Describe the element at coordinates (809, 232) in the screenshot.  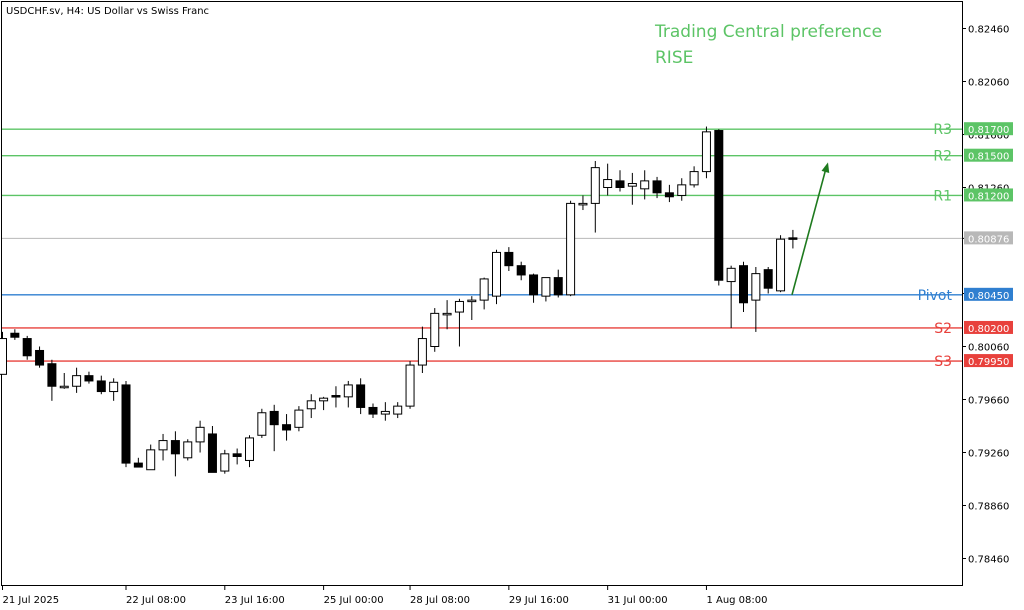
I see `forecast-arrow-shaft` at that location.